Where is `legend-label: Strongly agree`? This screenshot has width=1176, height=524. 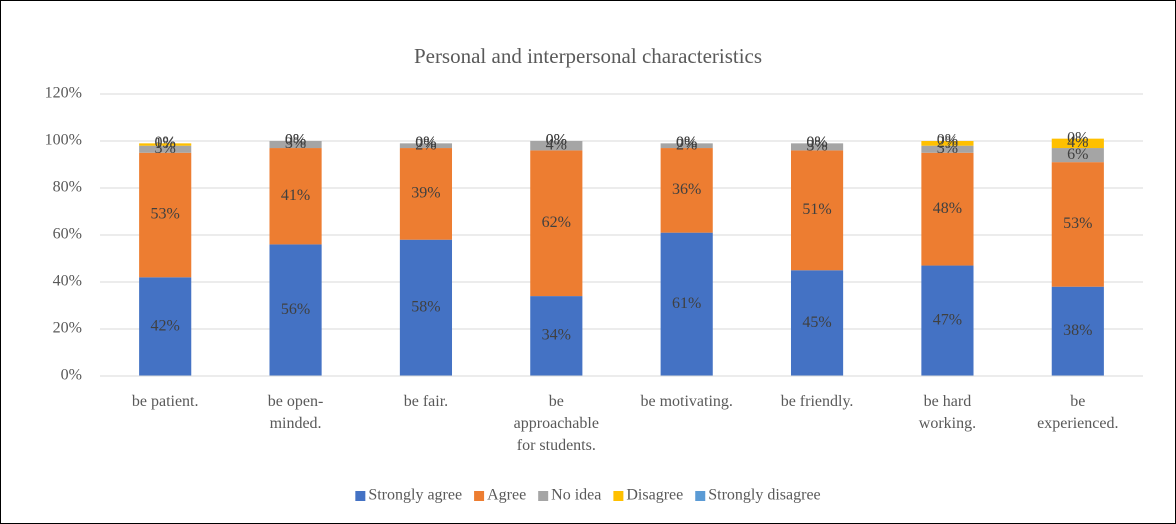
legend-label: Strongly agree is located at coordinates (415, 495).